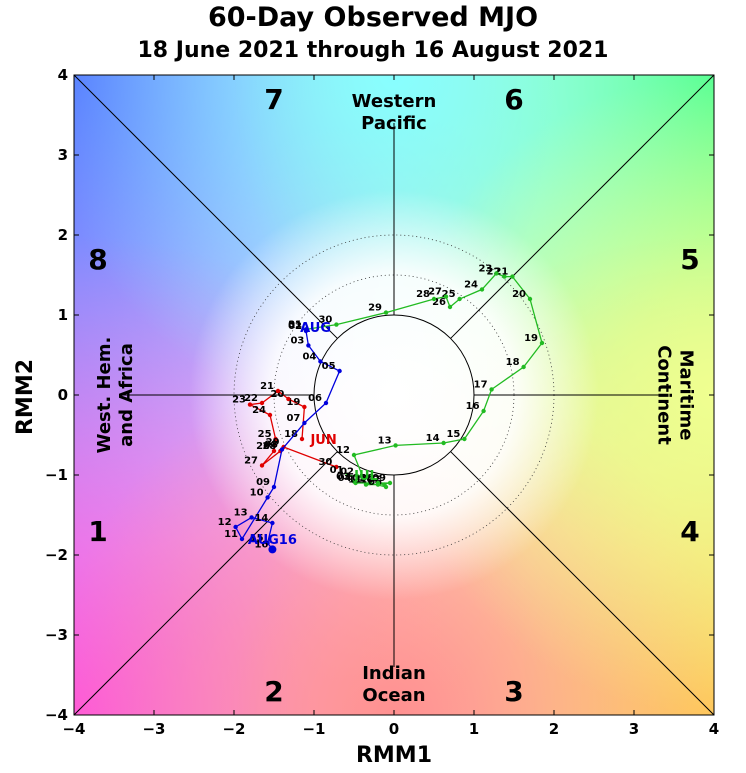 This screenshot has width=746, height=773. I want to click on phase-number-label: 1, so click(97, 531).